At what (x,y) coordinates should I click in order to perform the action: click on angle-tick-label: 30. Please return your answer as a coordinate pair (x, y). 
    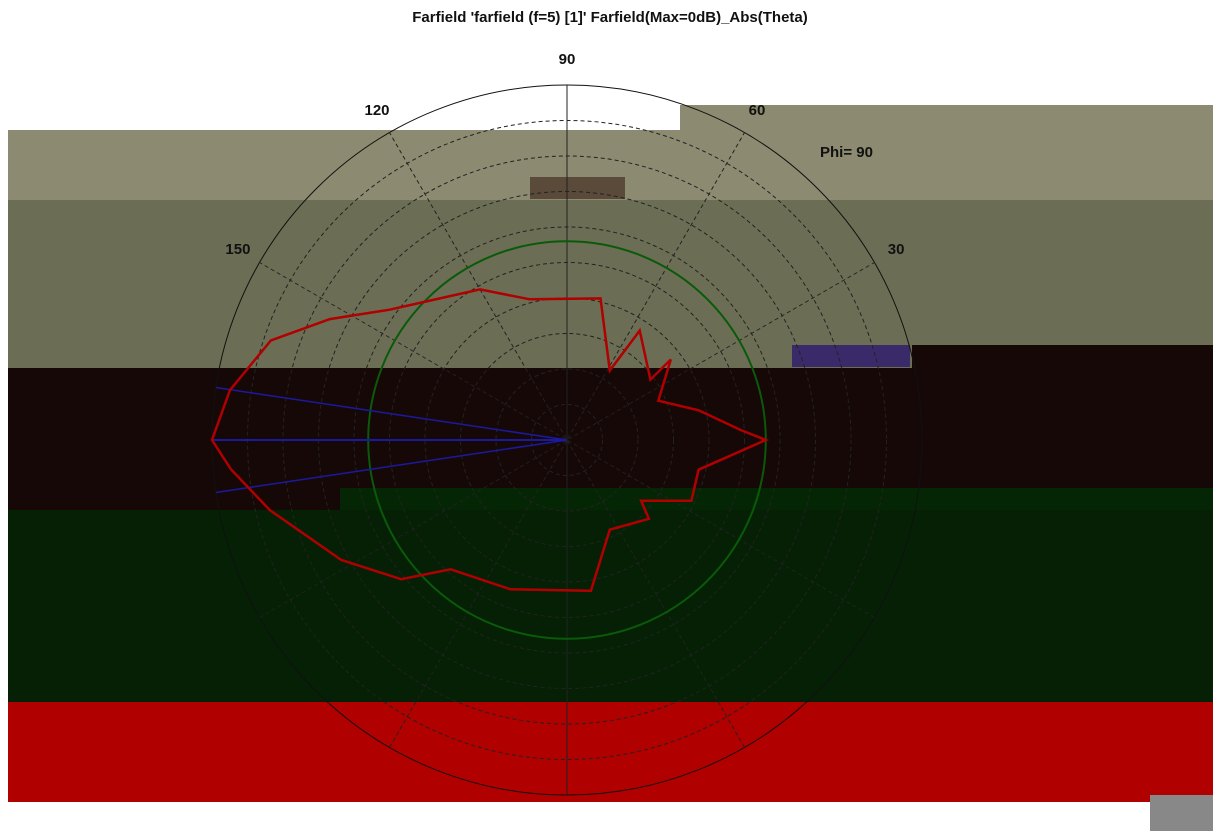
    Looking at the image, I should click on (896, 249).